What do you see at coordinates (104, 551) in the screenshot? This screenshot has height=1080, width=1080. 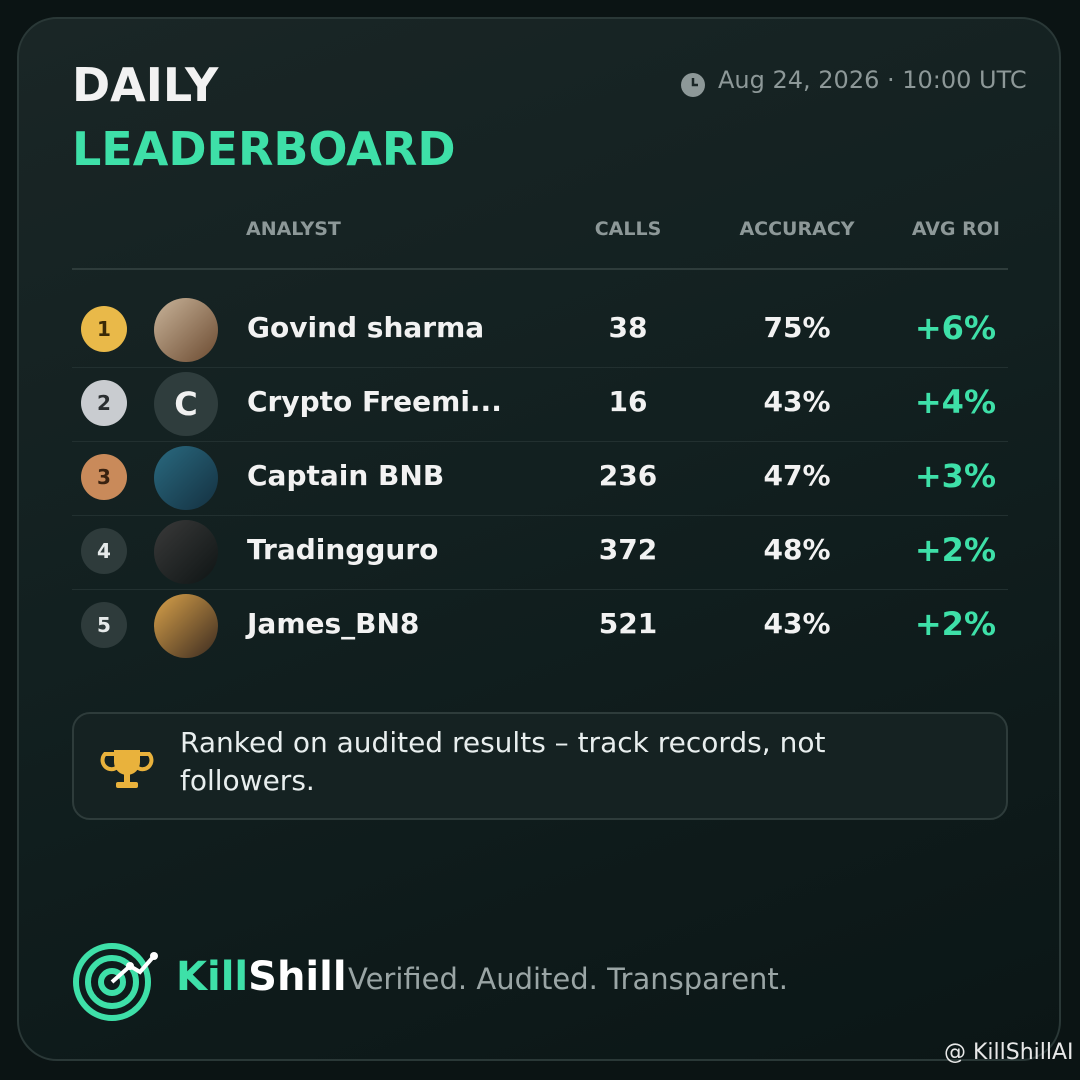 I see `rank-badge: 4` at bounding box center [104, 551].